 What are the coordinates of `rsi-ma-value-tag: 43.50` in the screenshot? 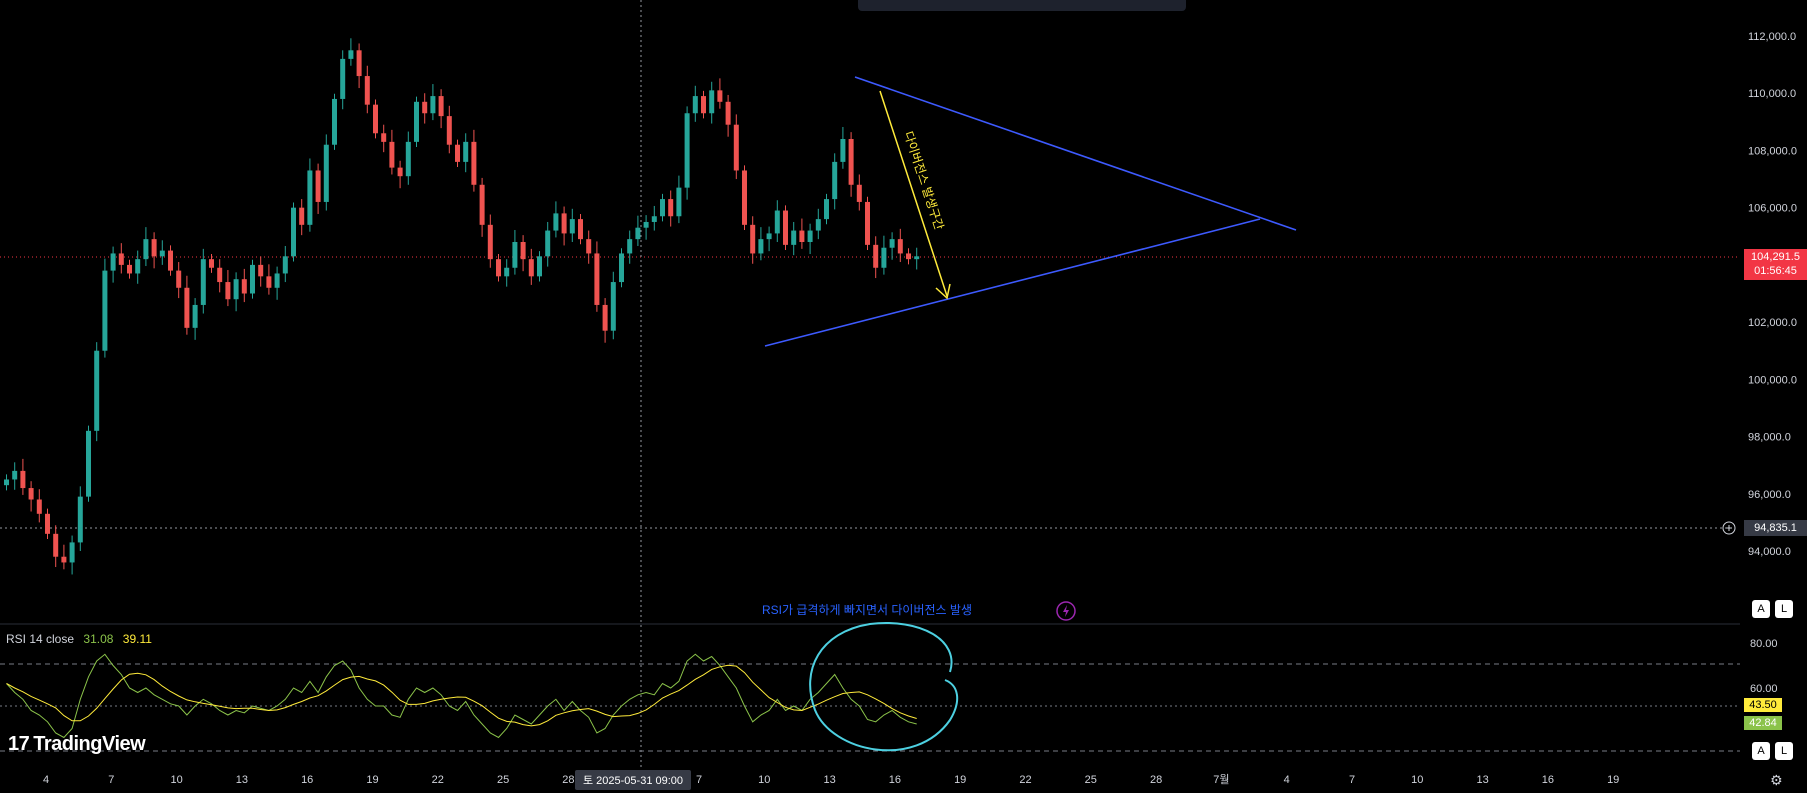 It's located at (1763, 705).